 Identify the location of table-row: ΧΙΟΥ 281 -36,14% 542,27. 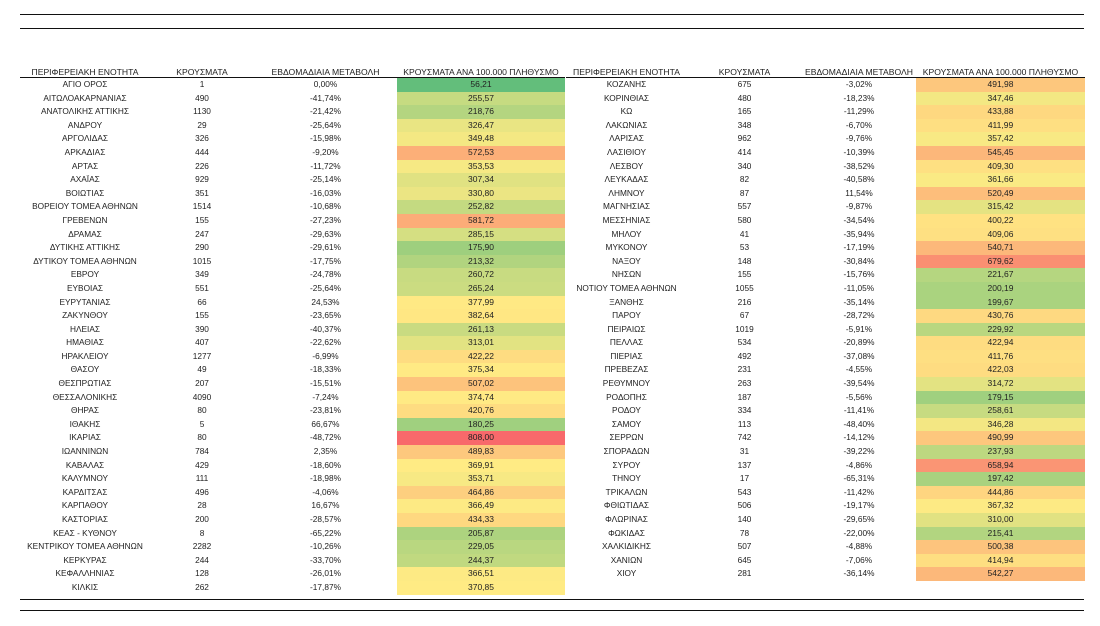
(825, 574).